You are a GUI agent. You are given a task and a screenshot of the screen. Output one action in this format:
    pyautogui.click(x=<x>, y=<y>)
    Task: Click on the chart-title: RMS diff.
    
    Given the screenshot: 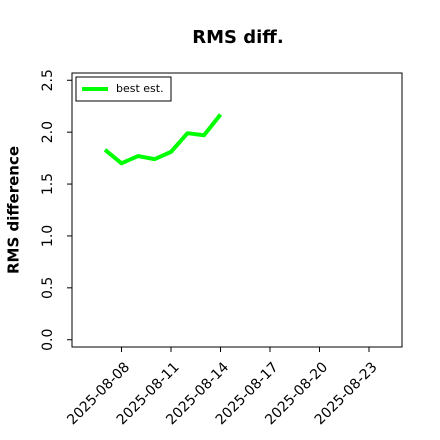 What is the action you would take?
    pyautogui.click(x=237, y=37)
    